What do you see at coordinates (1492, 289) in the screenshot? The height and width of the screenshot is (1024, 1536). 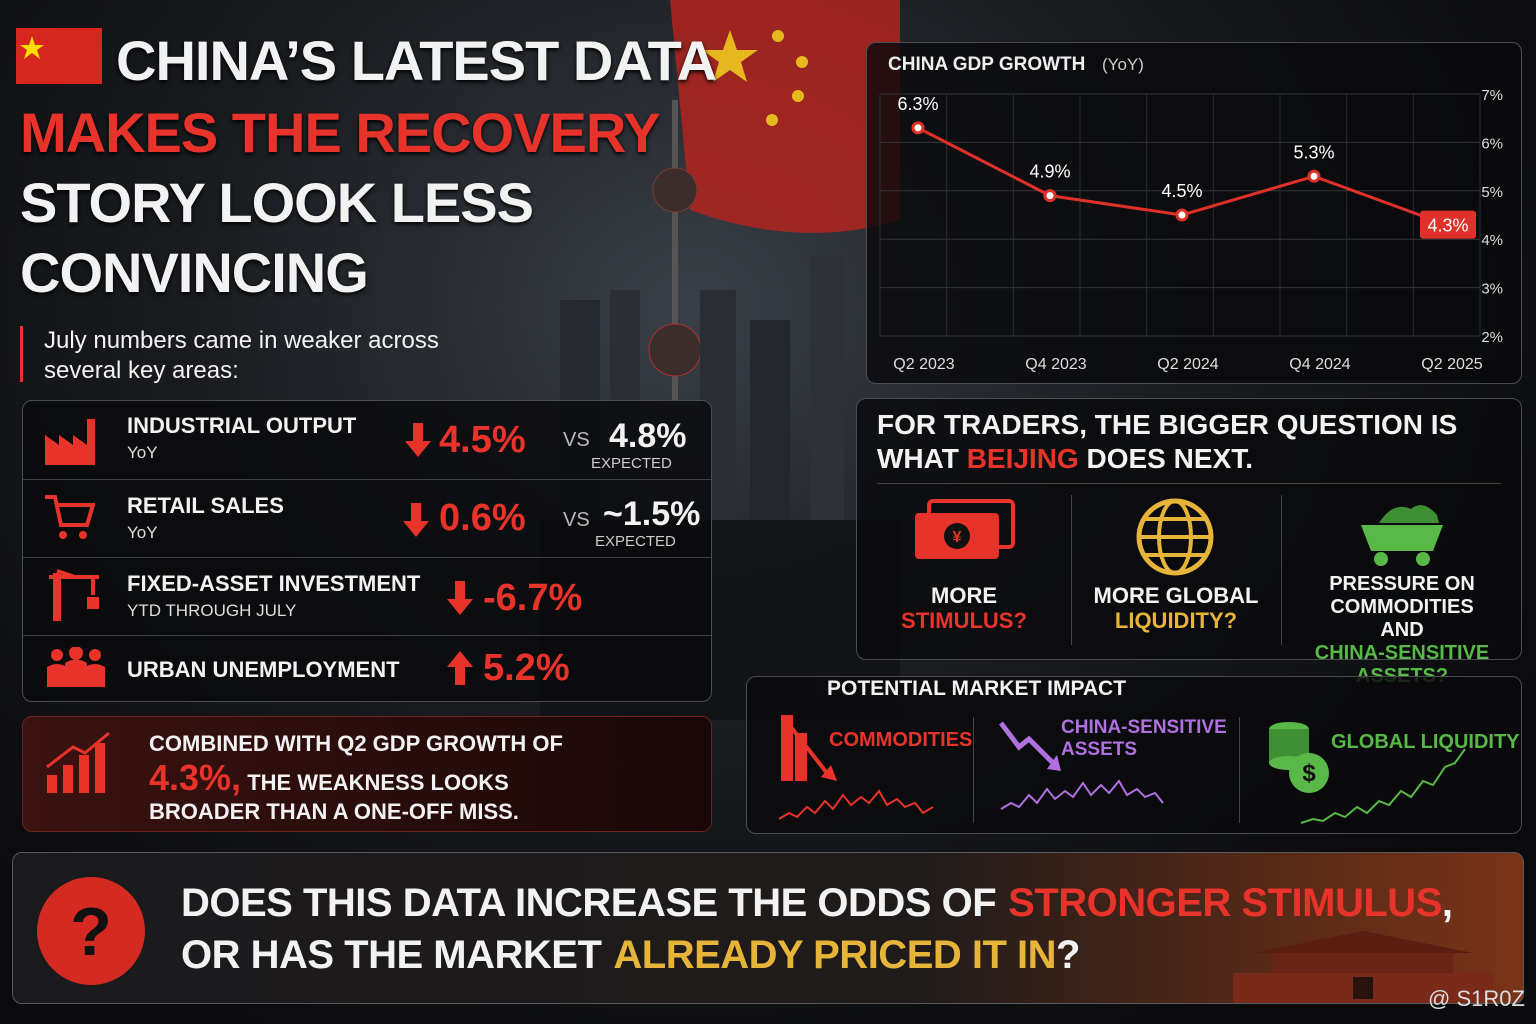 I see `y-tick-label: 3%` at bounding box center [1492, 289].